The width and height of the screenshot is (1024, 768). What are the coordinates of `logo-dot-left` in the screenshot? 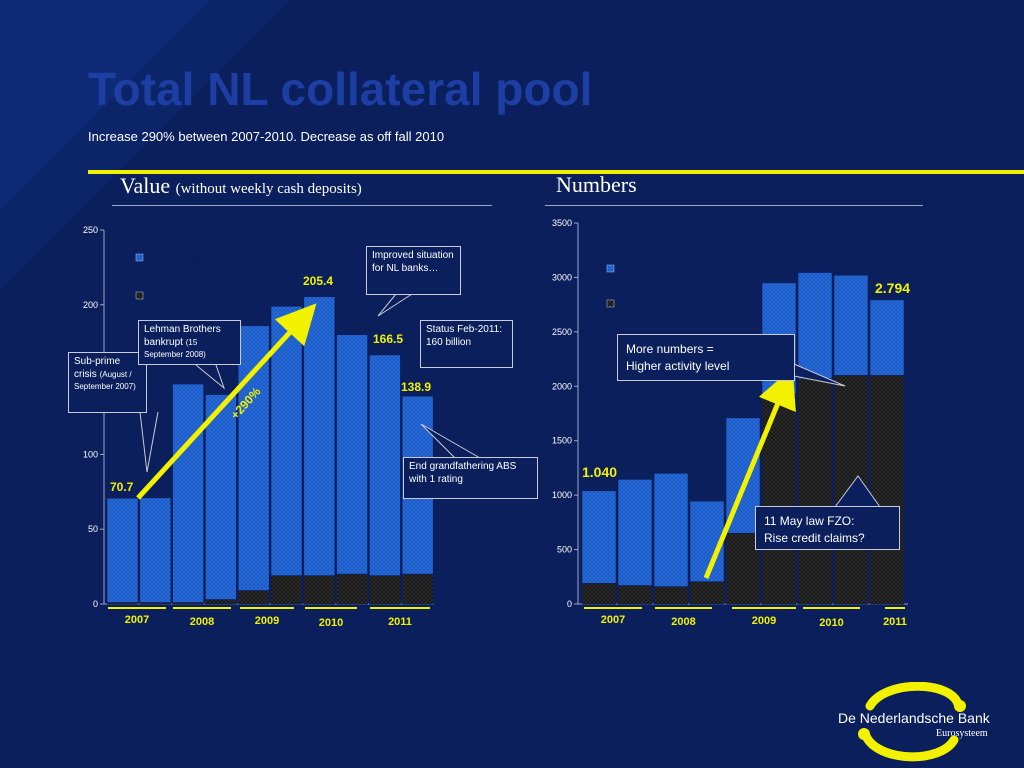 It's located at (864, 734).